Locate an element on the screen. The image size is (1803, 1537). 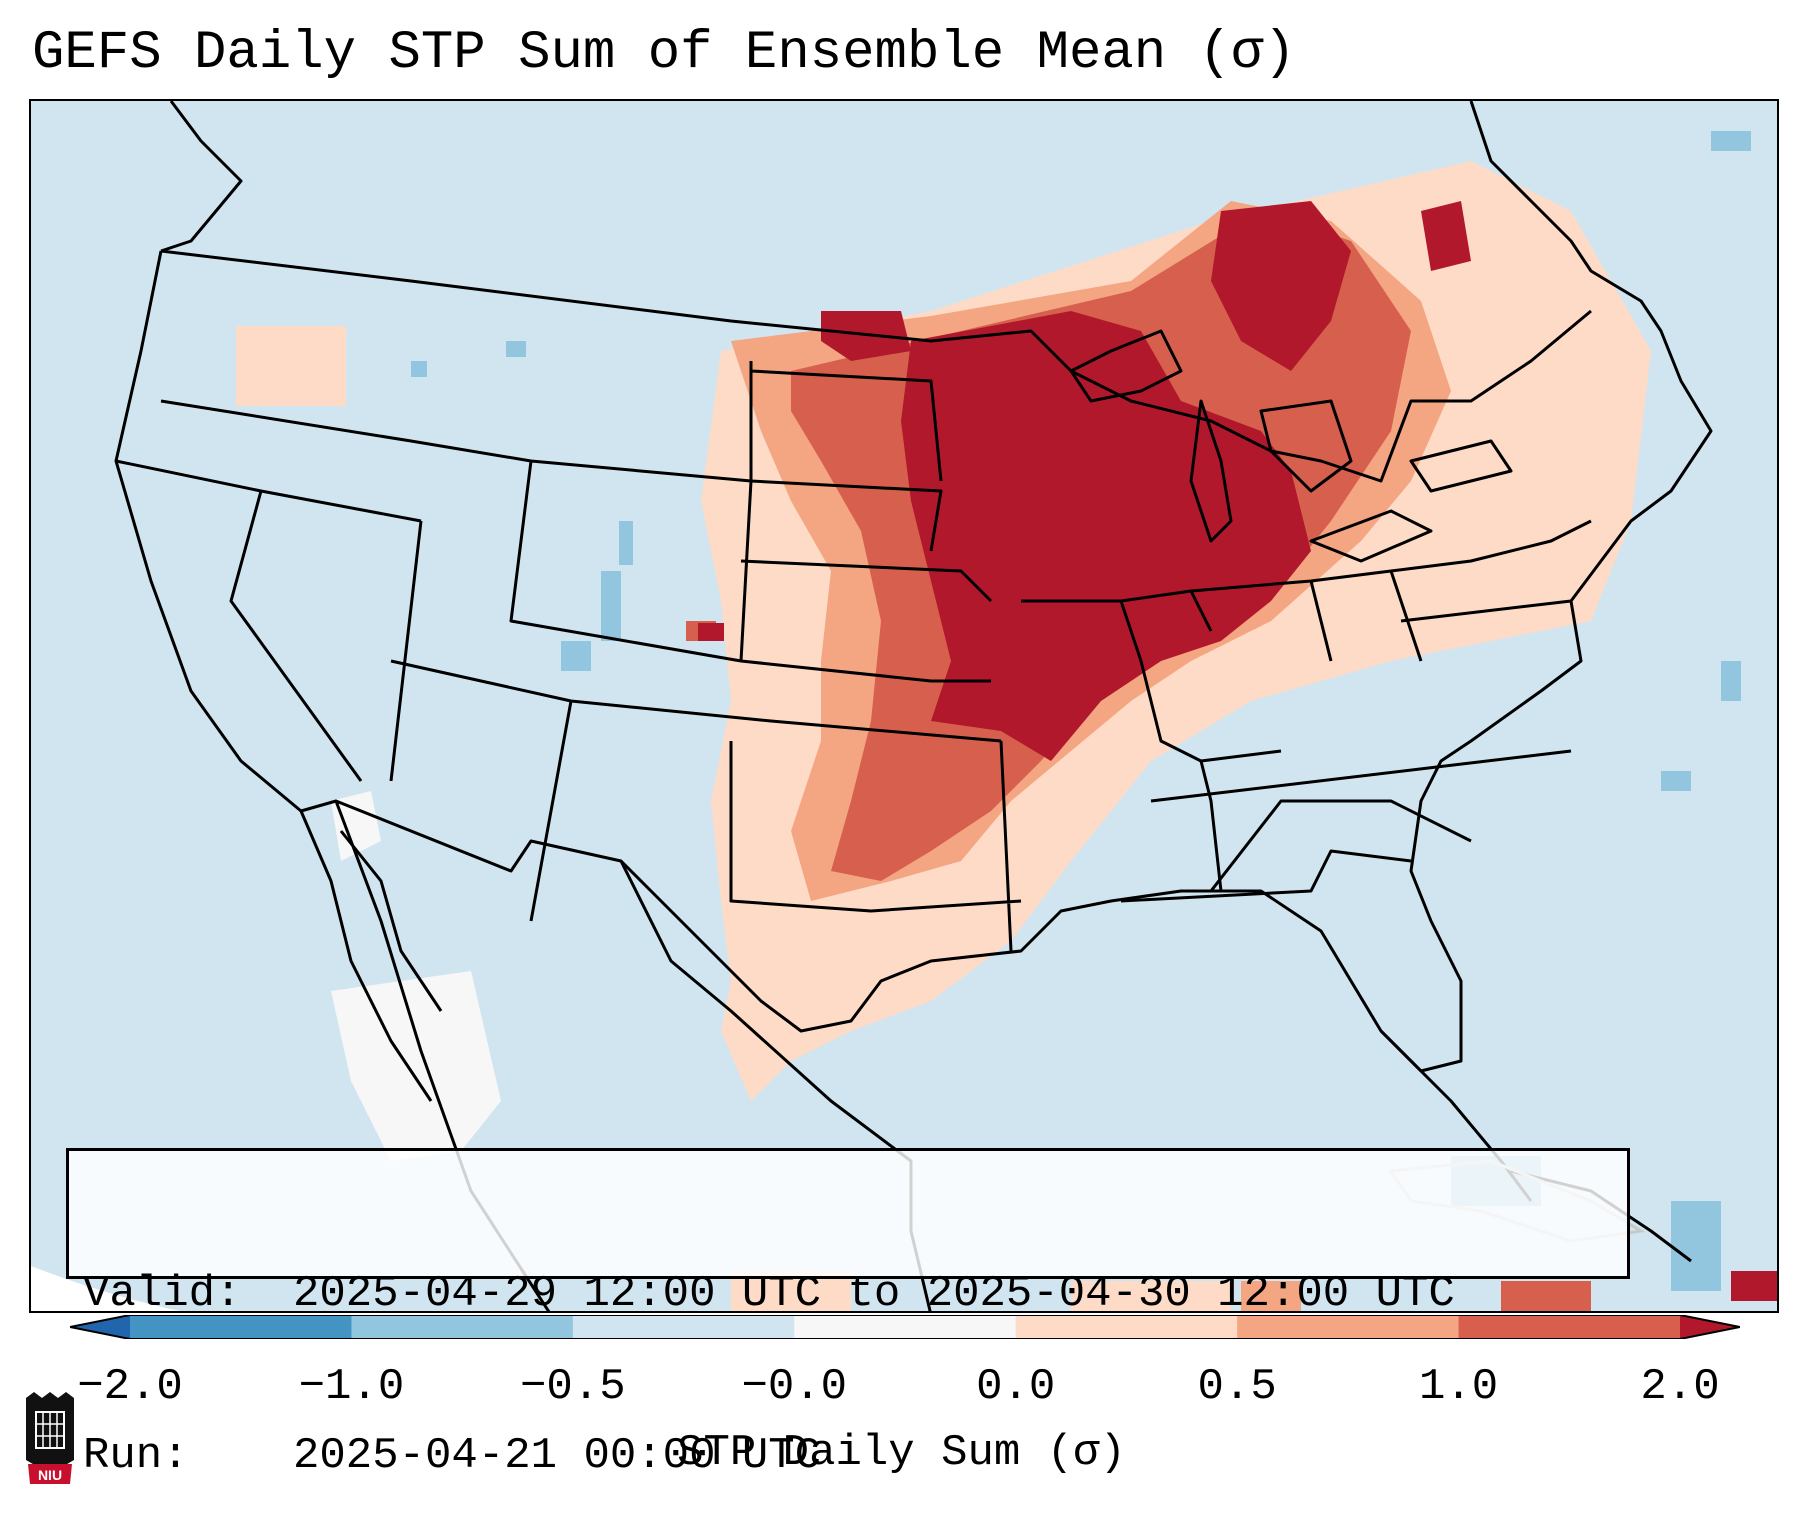
map-boundary-corner is located at coordinates (106, 1288).